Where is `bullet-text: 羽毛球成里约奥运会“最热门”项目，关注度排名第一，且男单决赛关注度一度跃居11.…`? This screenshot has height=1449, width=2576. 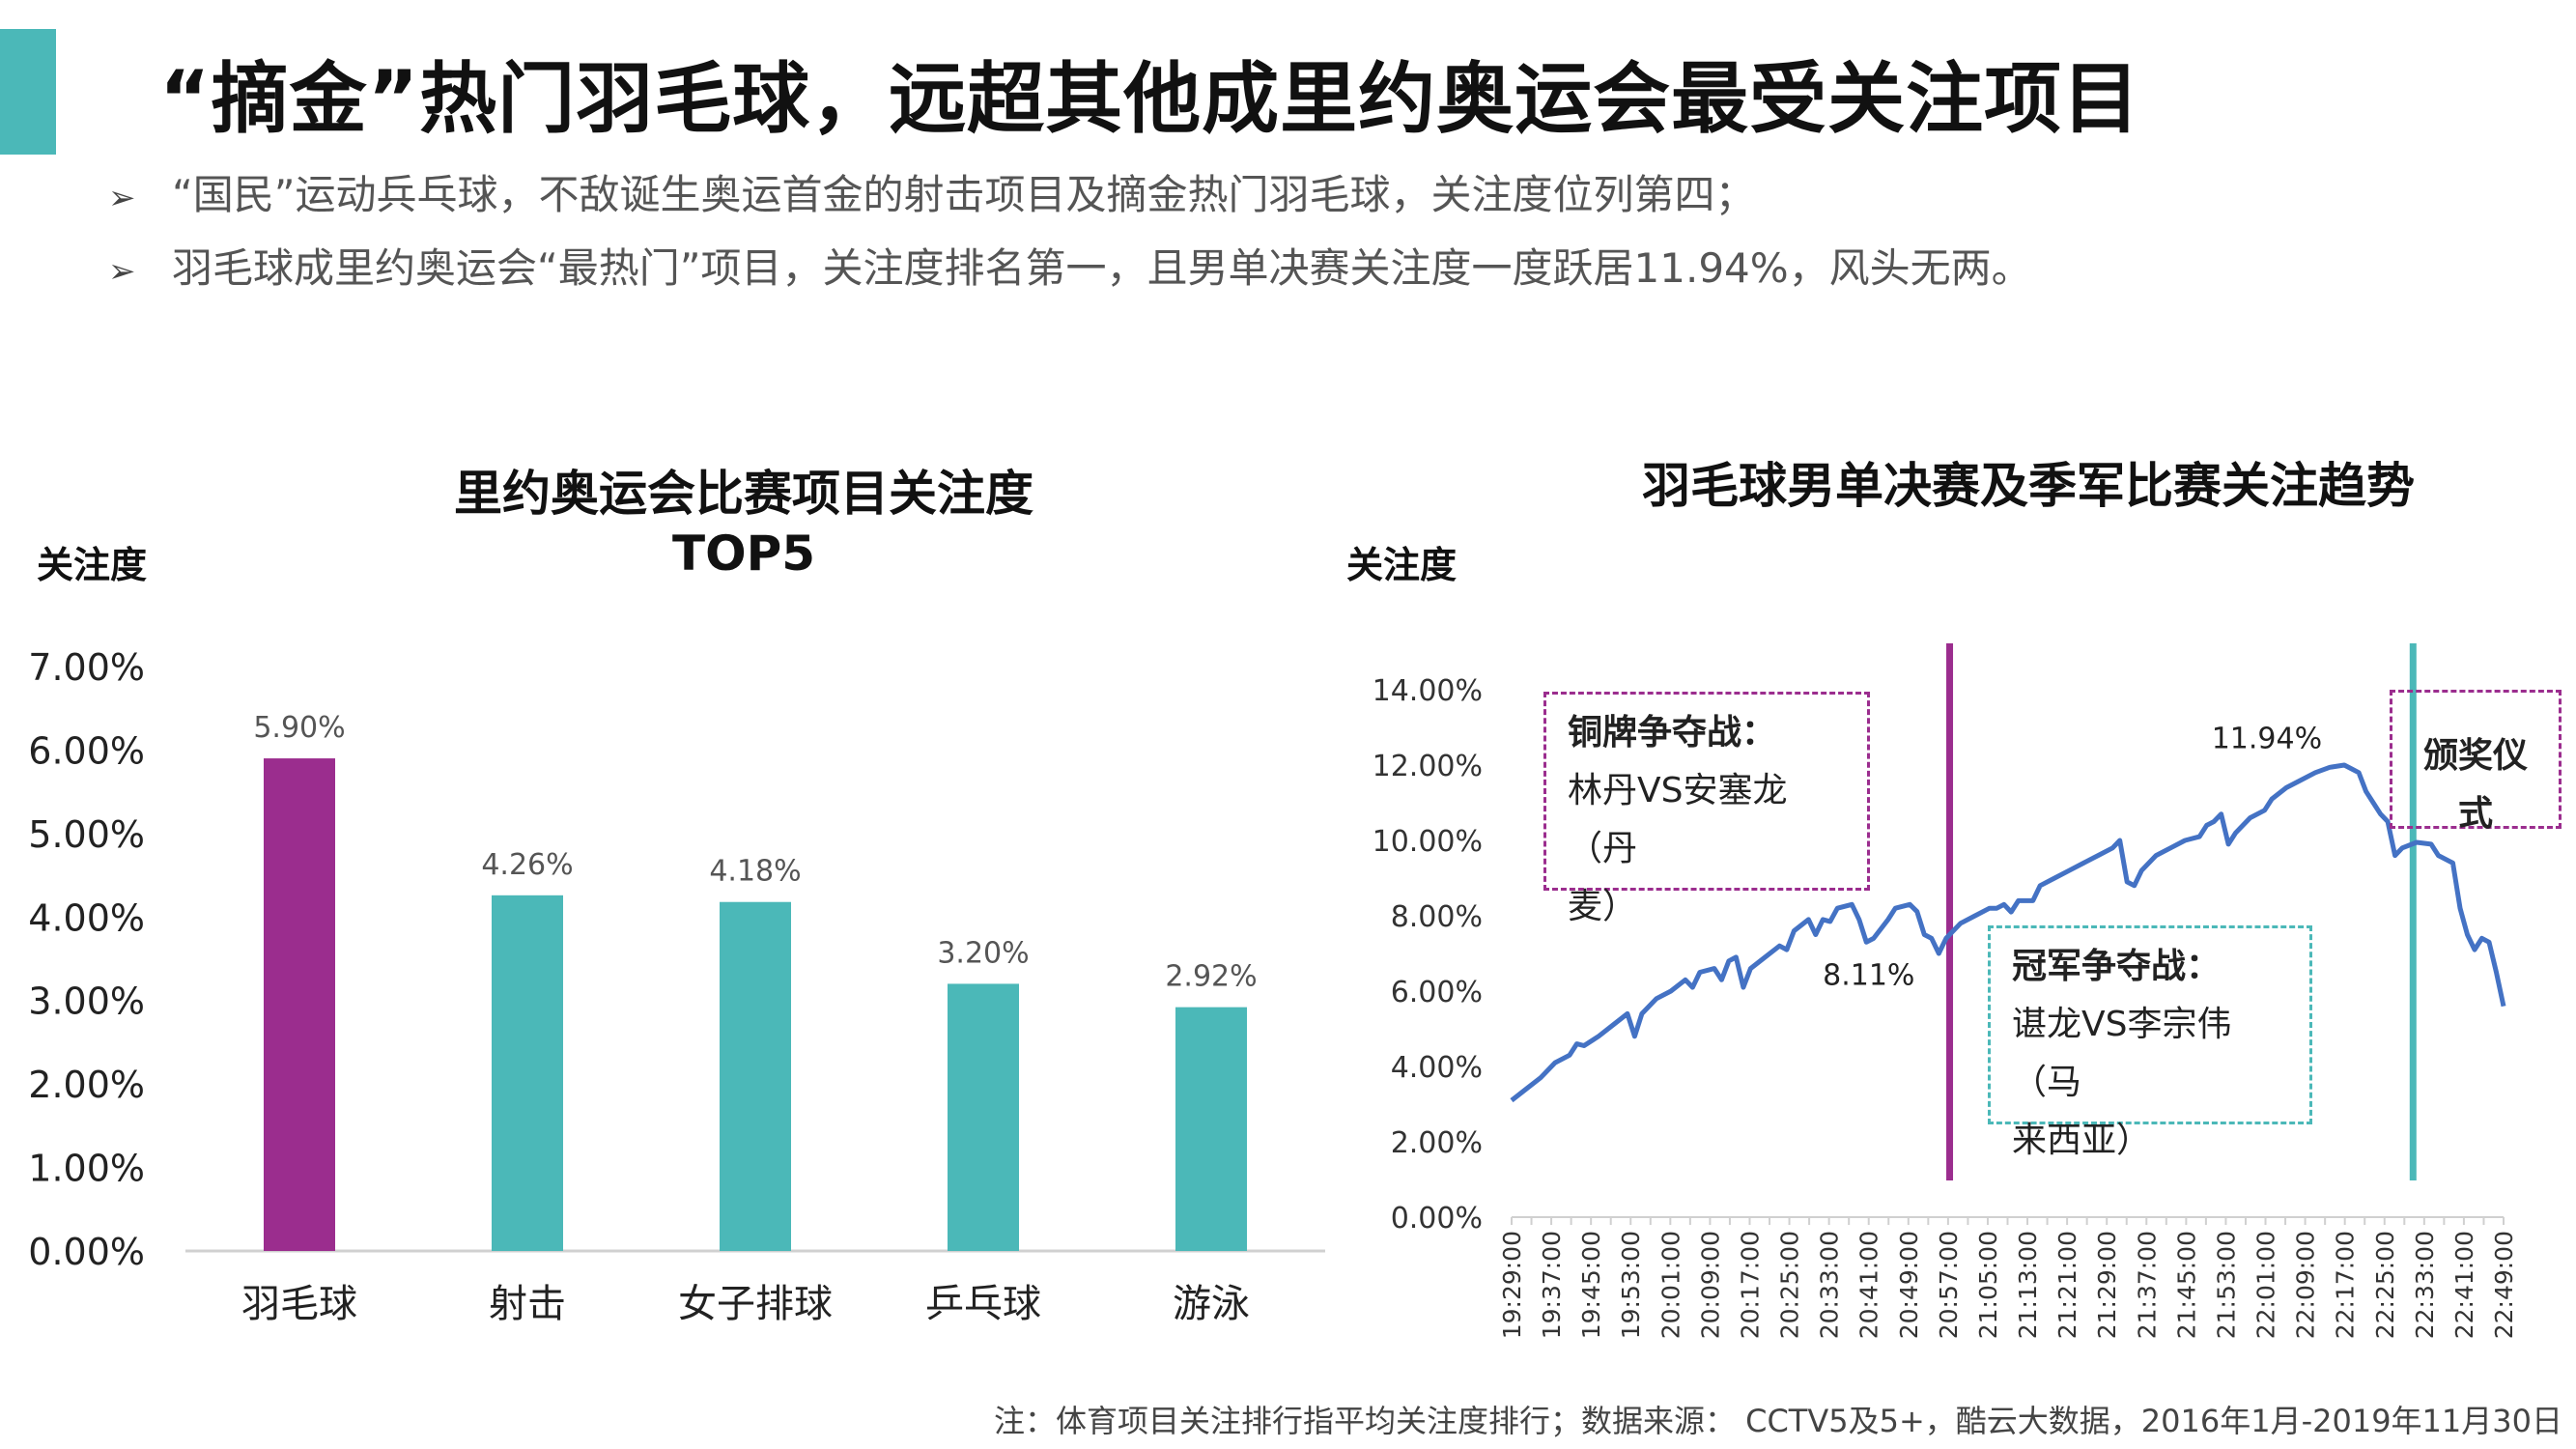
bullet-text: 羽毛球成里约奥运会“最热门”项目，关注度排名第一，且男单决赛关注度一度跃居11.… is located at coordinates (1102, 268).